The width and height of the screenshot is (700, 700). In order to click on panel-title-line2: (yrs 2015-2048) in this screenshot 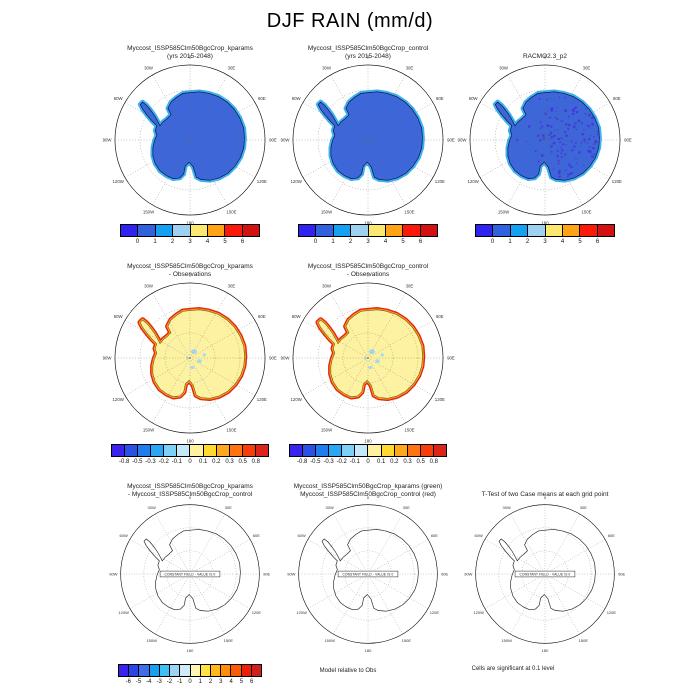, I will do `click(368, 56)`.